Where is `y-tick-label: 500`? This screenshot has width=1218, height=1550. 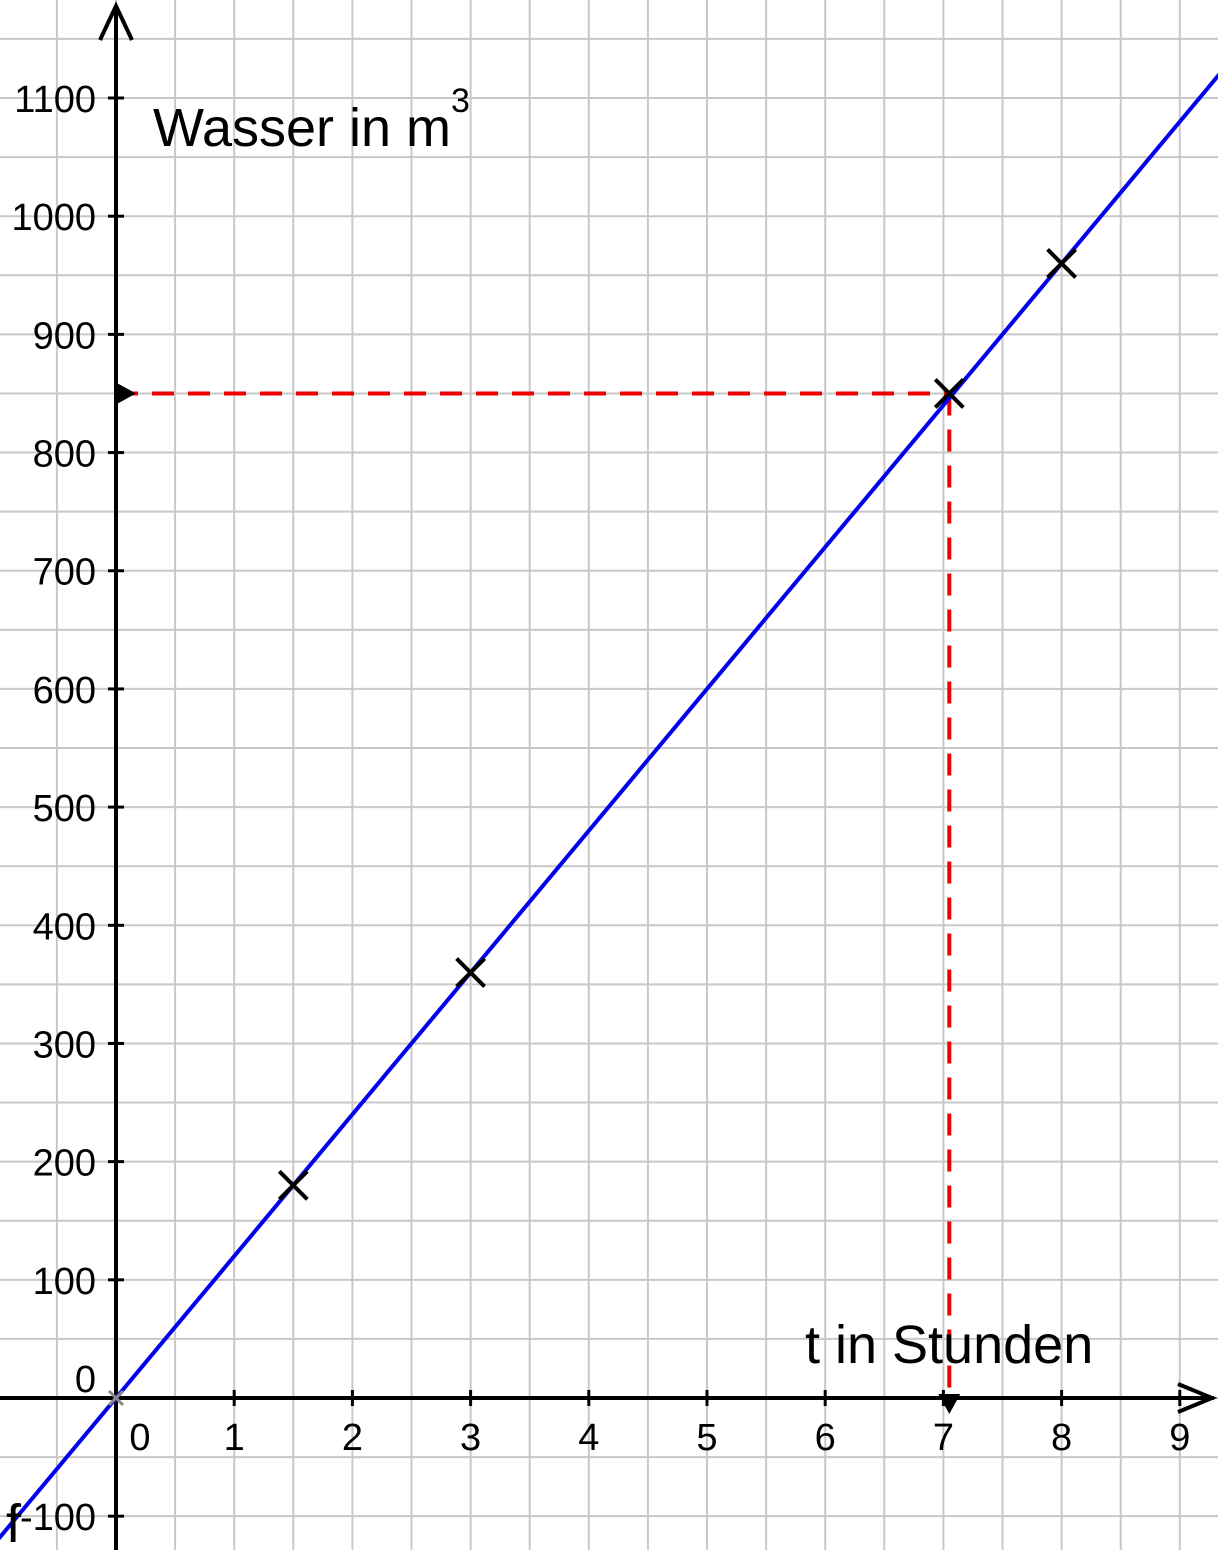 y-tick-label: 500 is located at coordinates (64, 809).